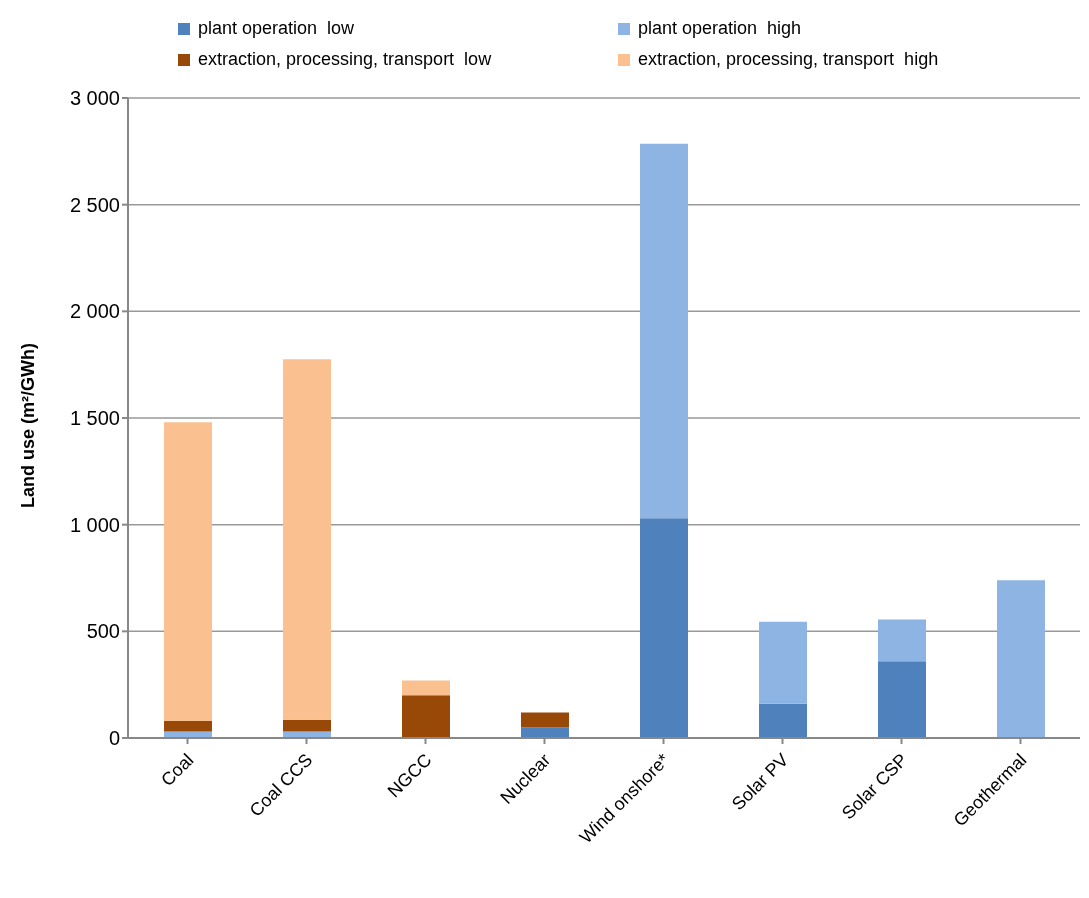  I want to click on y-tick-label: 1 000, so click(94, 524).